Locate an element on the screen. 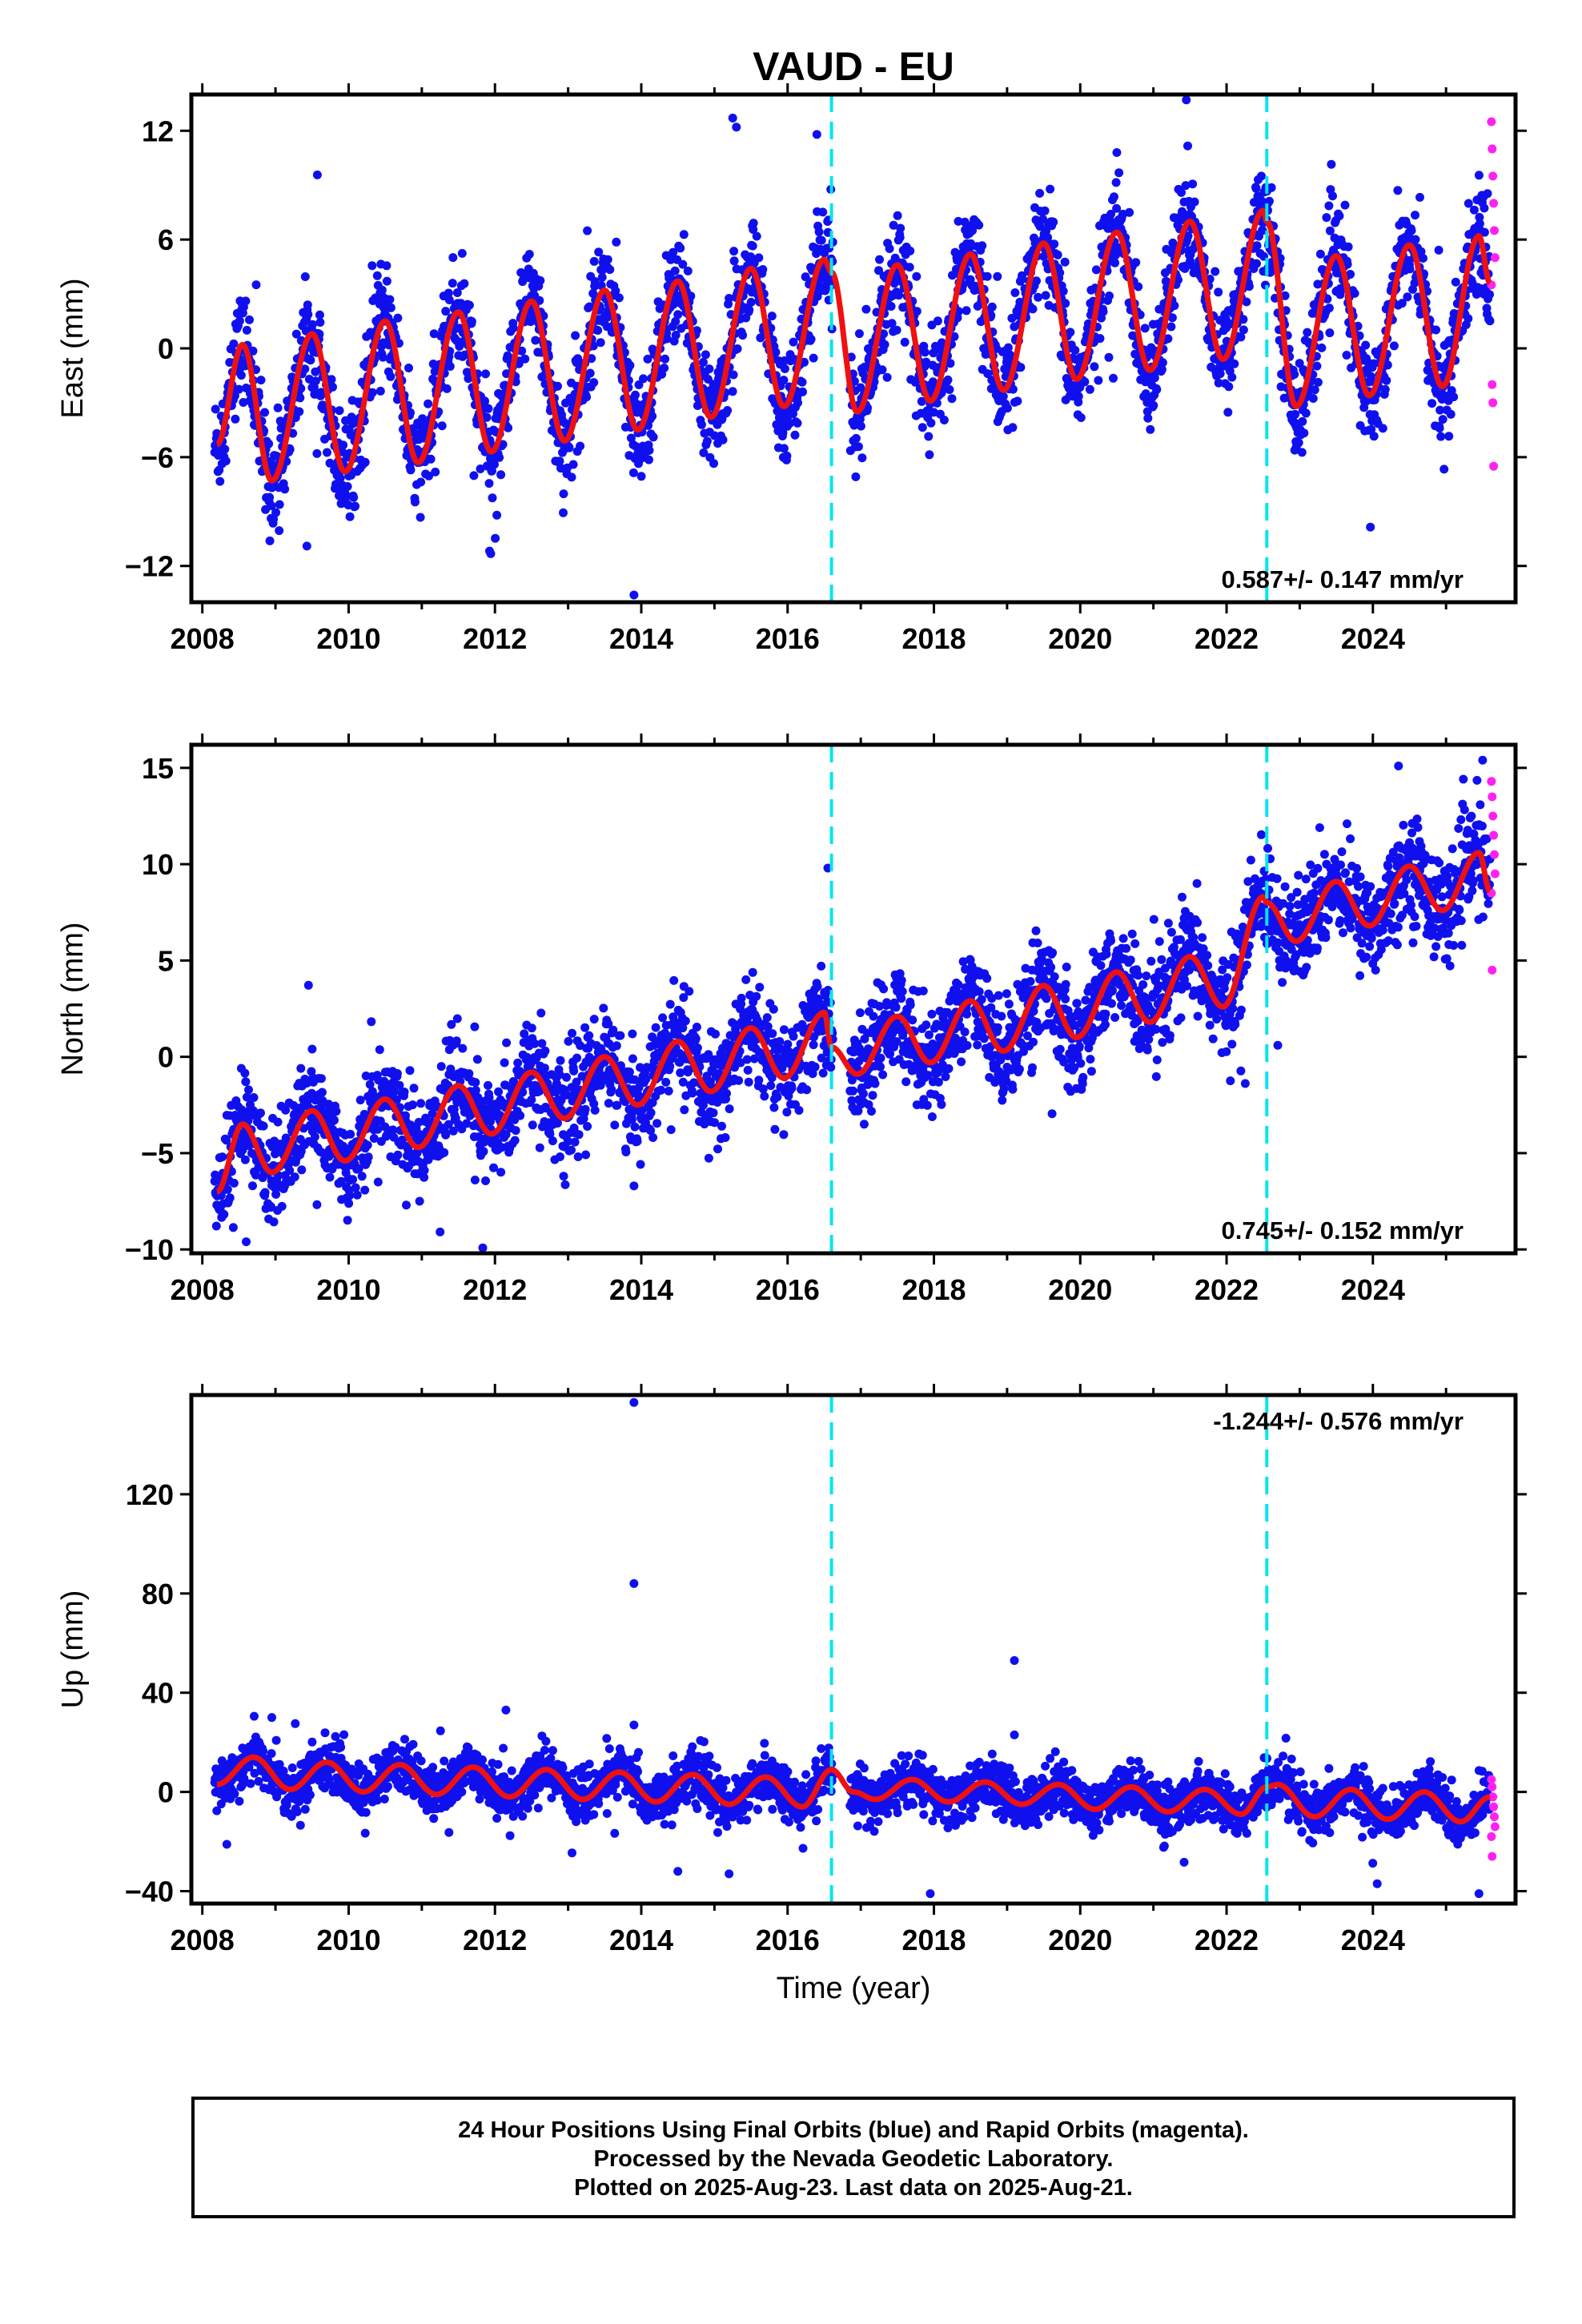  y-tick-label: 12 is located at coordinates (158, 131).